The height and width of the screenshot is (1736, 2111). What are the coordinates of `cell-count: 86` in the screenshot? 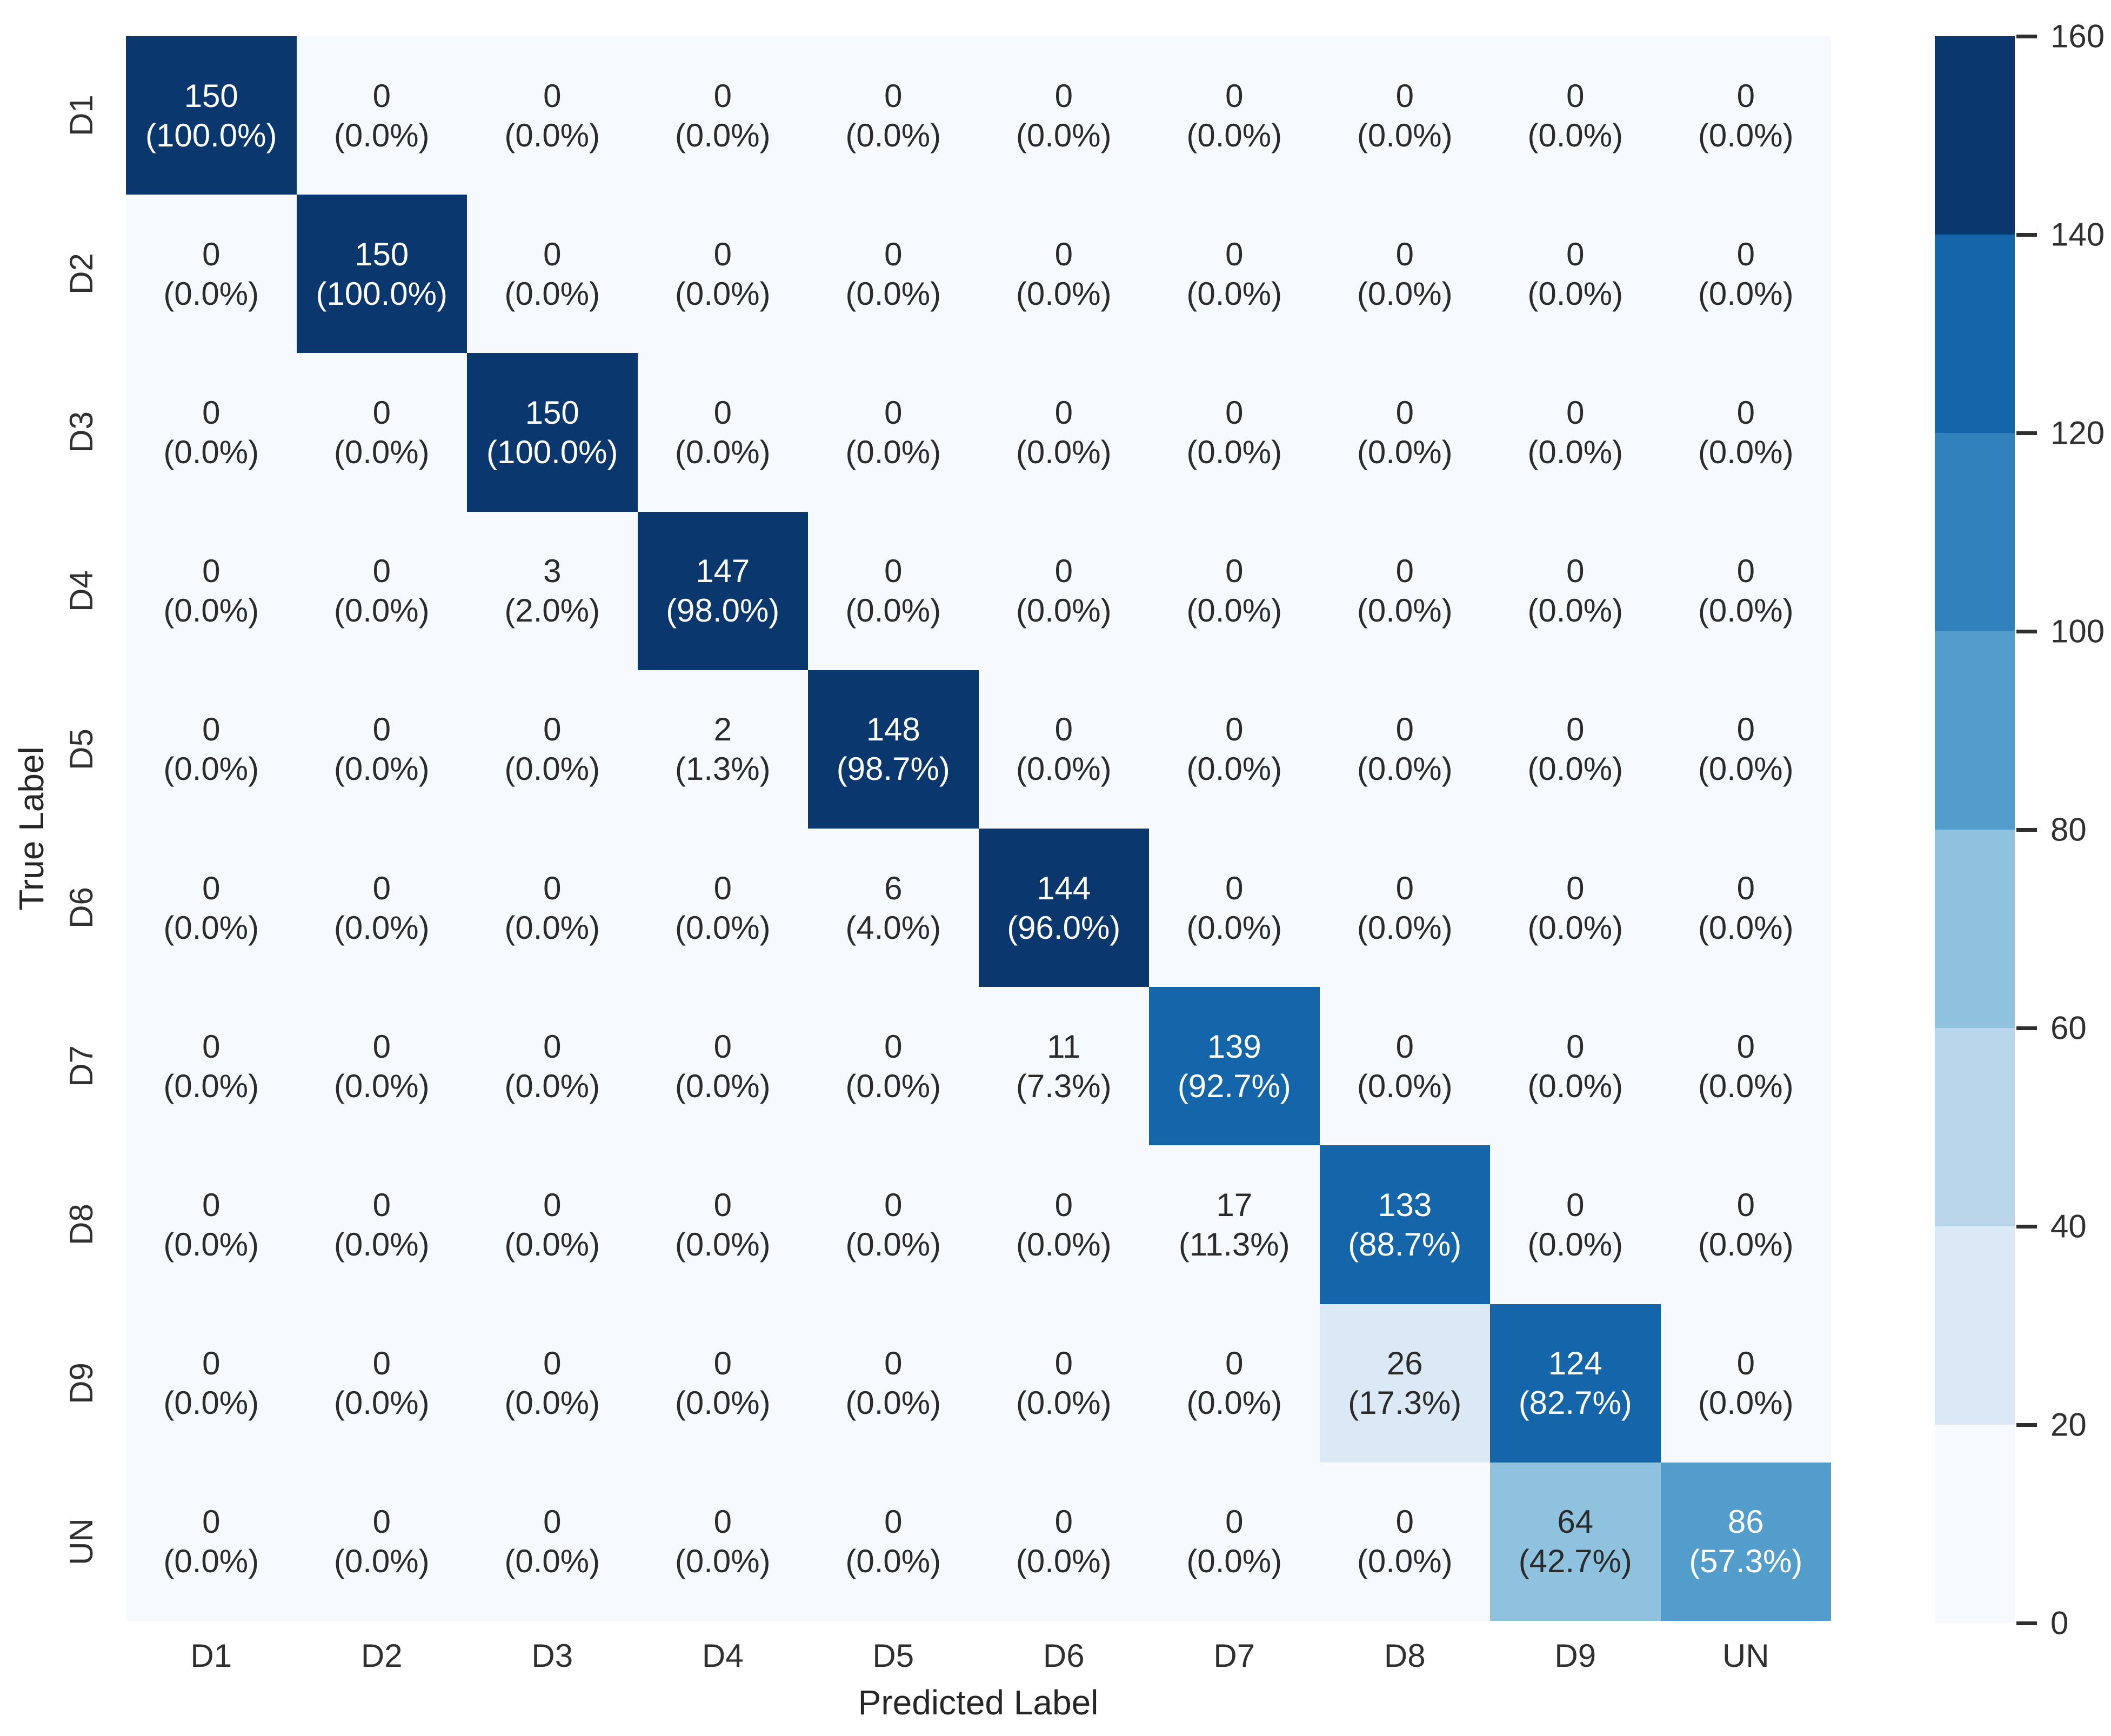 It's located at (1745, 1522).